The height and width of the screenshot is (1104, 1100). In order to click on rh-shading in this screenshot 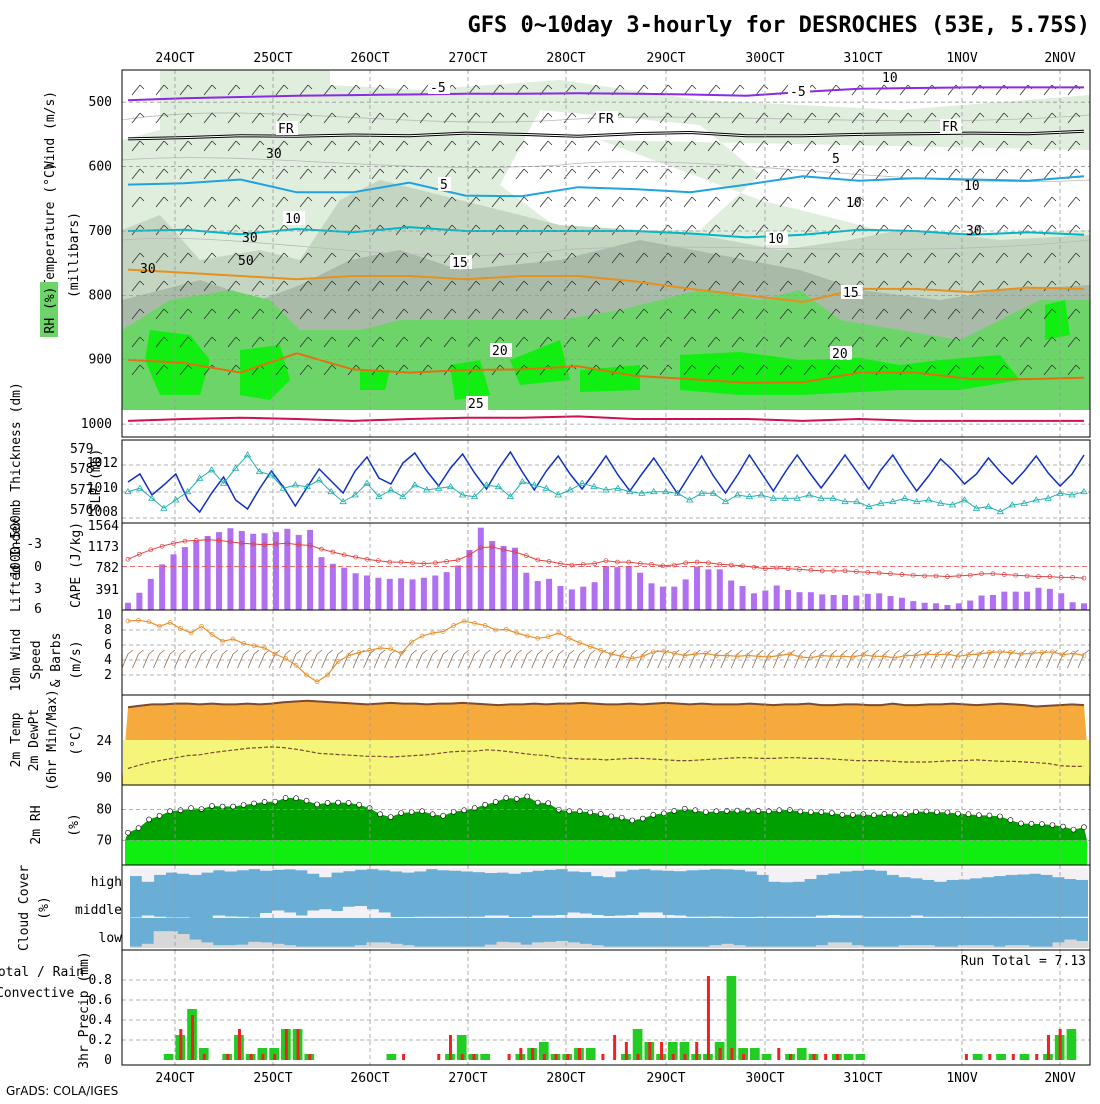, I will do `click(607, 350)`.